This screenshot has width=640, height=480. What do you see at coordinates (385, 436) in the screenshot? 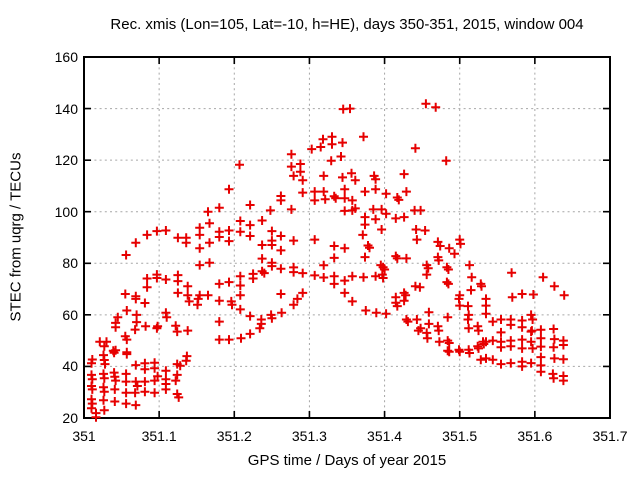
I see `x-tick-label: 351.4` at bounding box center [385, 436].